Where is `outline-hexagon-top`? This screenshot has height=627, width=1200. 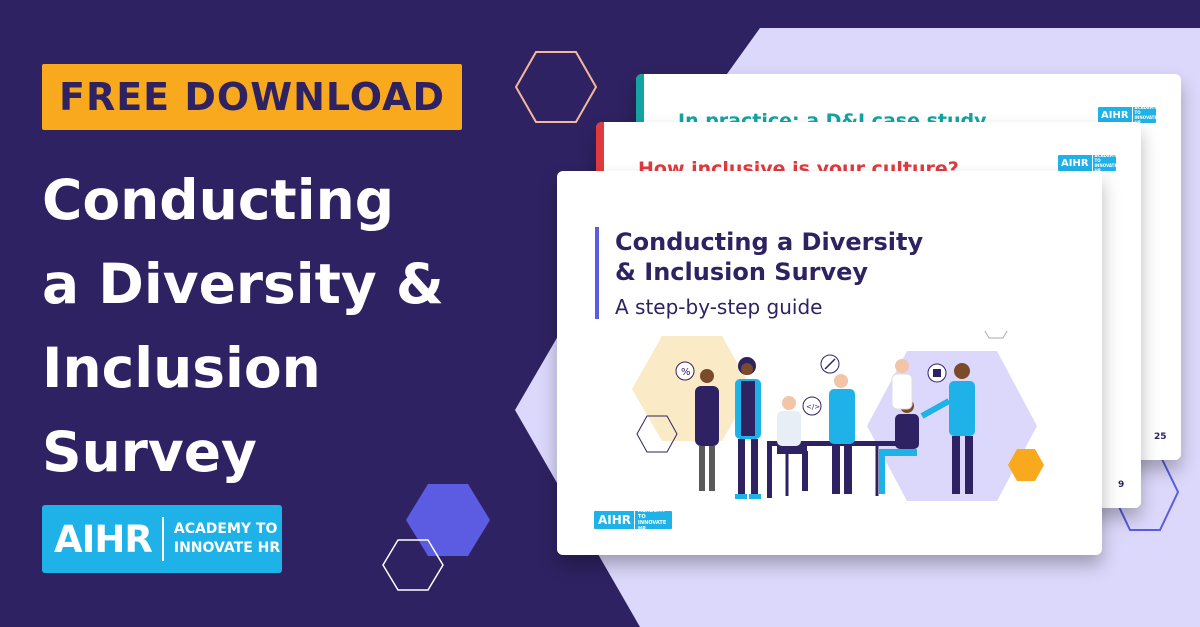 outline-hexagon-top is located at coordinates (556, 87).